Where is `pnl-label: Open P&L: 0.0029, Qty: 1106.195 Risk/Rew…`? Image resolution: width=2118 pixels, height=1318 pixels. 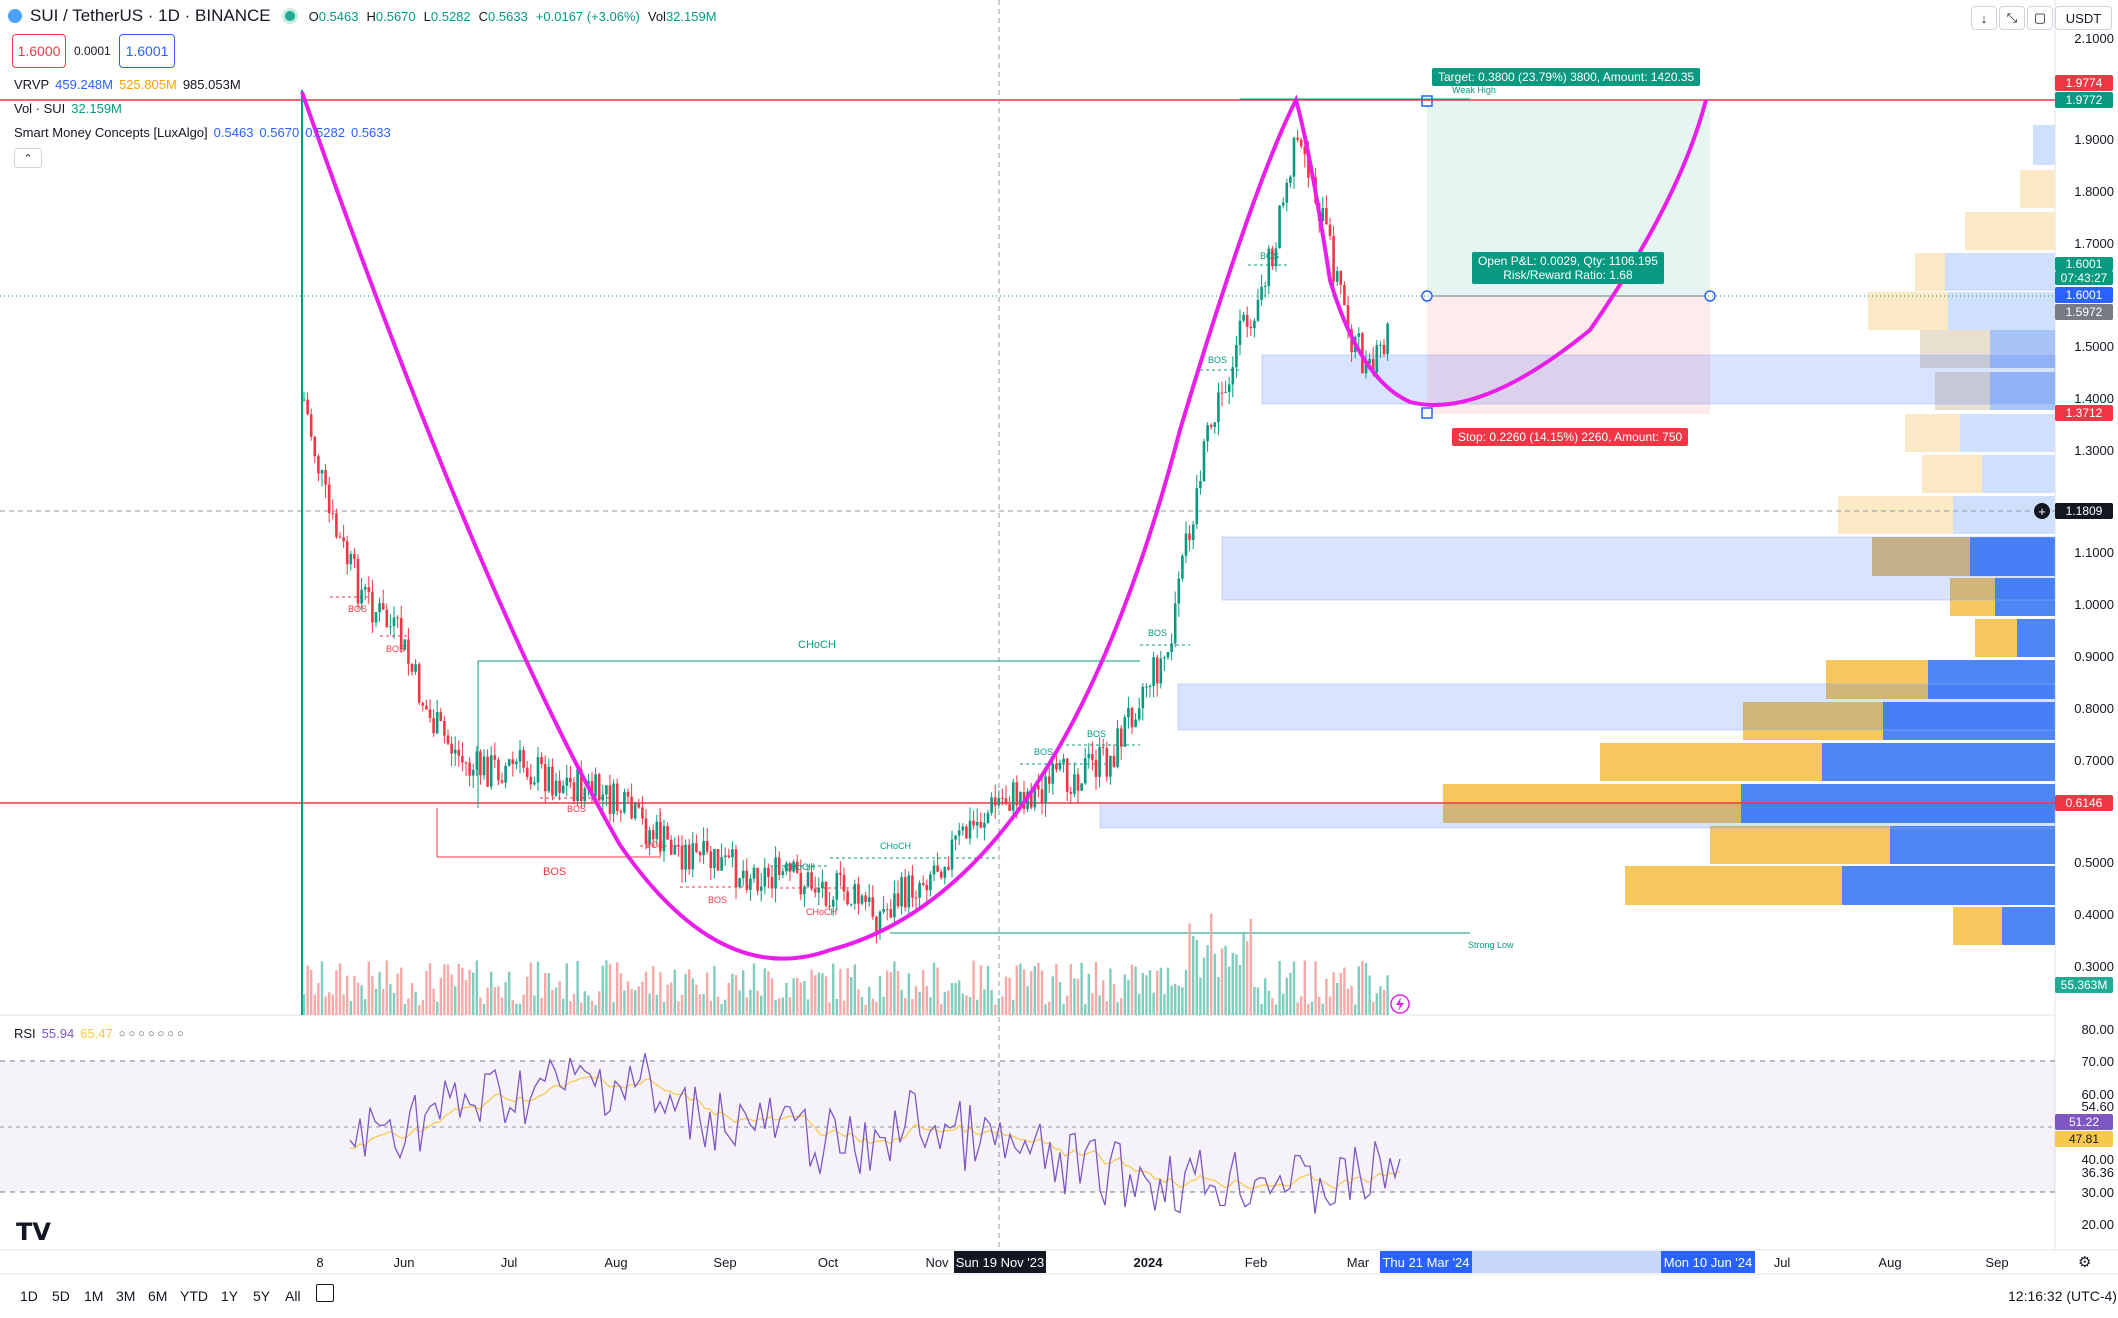
pnl-label: Open P&L: 0.0029, Qty: 1106.195 Risk/Rew… is located at coordinates (1568, 268).